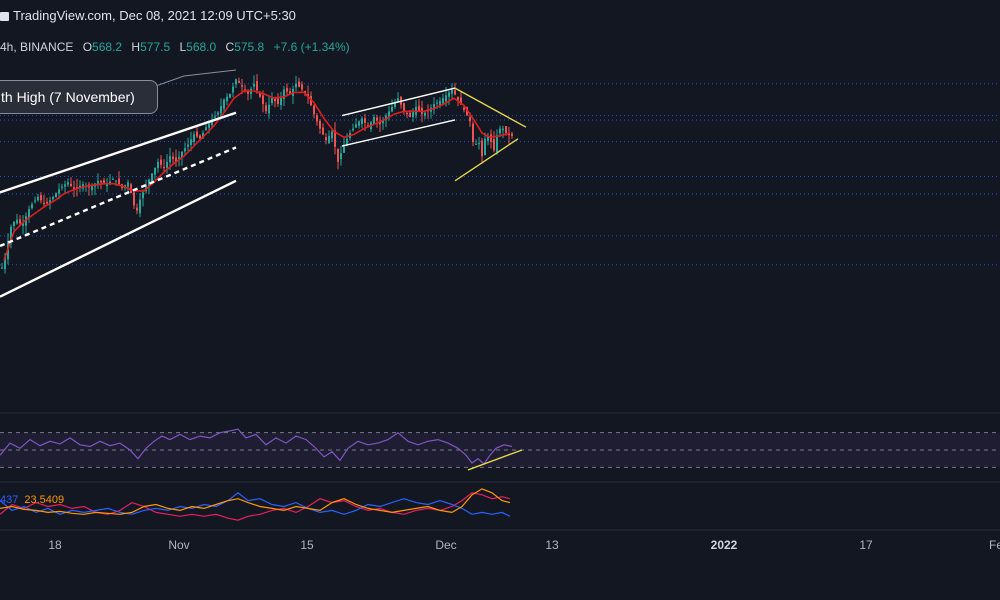 Image resolution: width=1000 pixels, height=600 pixels. Describe the element at coordinates (495, 460) in the screenshot. I see `rsi-divergence-line` at that location.